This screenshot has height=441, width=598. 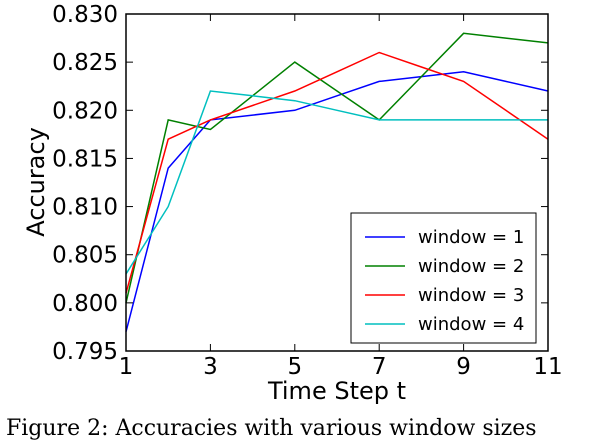 I want to click on x-tick-label: 1, so click(x=126, y=367).